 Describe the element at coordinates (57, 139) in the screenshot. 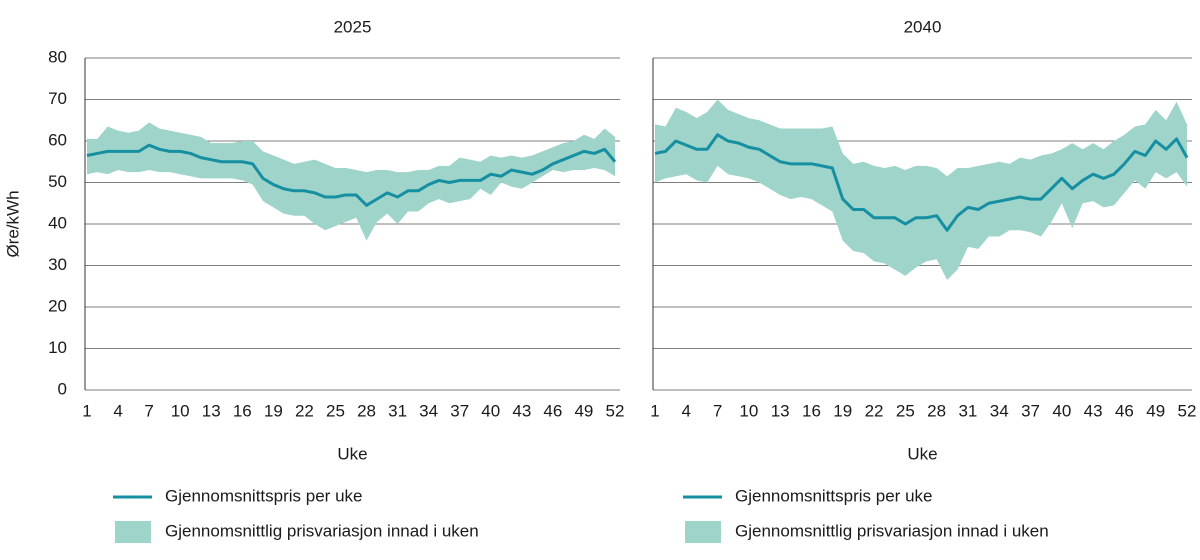

I see `y-tick-label: 60` at that location.